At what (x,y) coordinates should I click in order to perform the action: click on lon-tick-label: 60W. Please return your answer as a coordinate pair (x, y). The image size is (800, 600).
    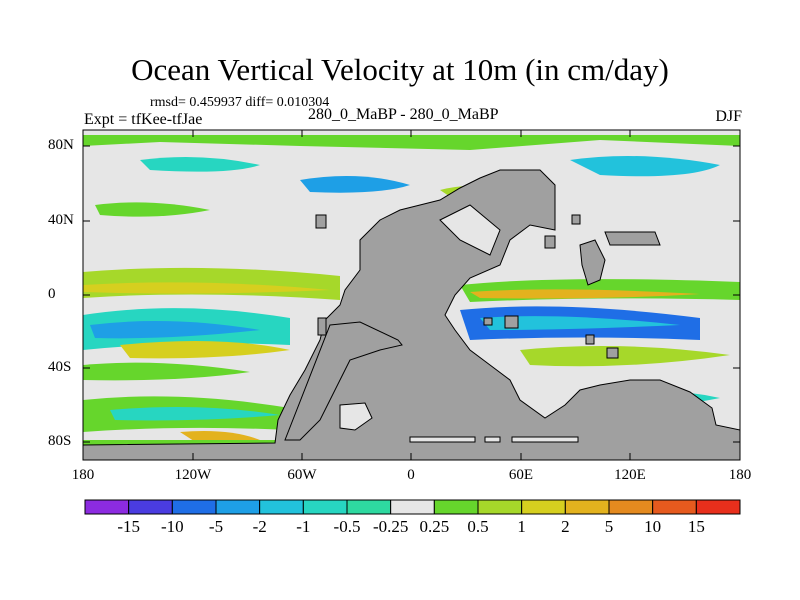
    Looking at the image, I should click on (302, 475).